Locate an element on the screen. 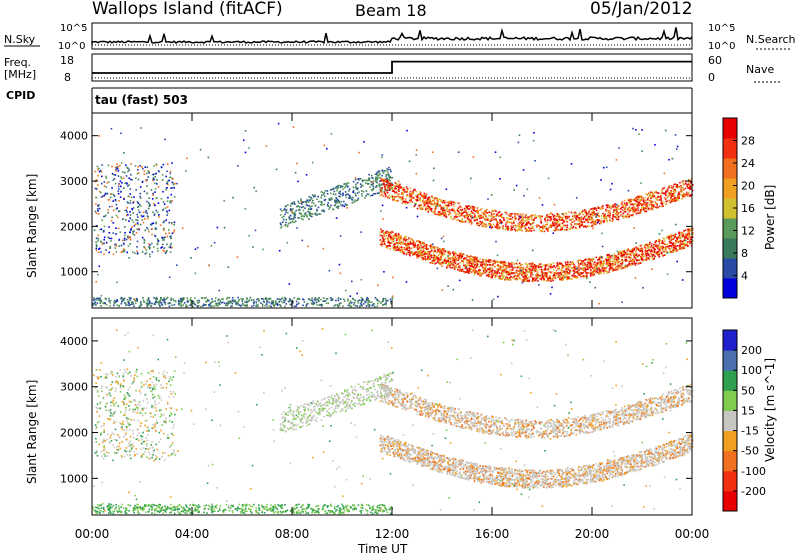 This screenshot has height=554, width=800. nsky-tick-low: 10^0 is located at coordinates (71, 46).